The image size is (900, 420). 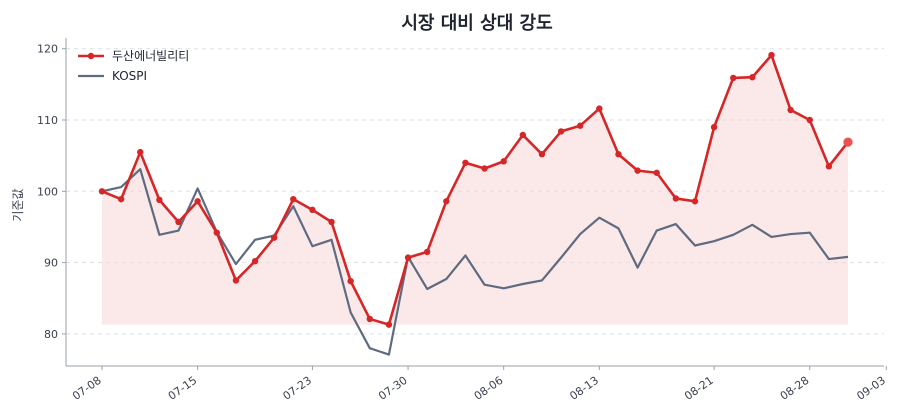 I want to click on x-tick-label: 08-21, so click(x=699, y=388).